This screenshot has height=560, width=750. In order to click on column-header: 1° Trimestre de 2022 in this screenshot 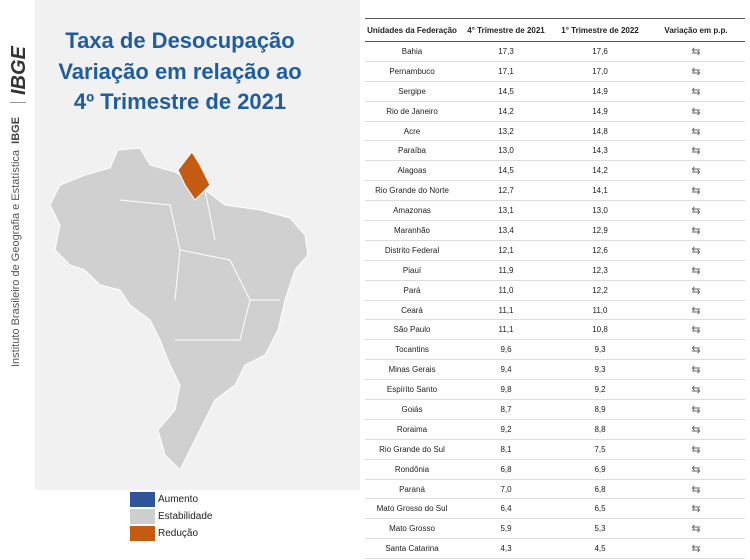, I will do `click(600, 30)`.